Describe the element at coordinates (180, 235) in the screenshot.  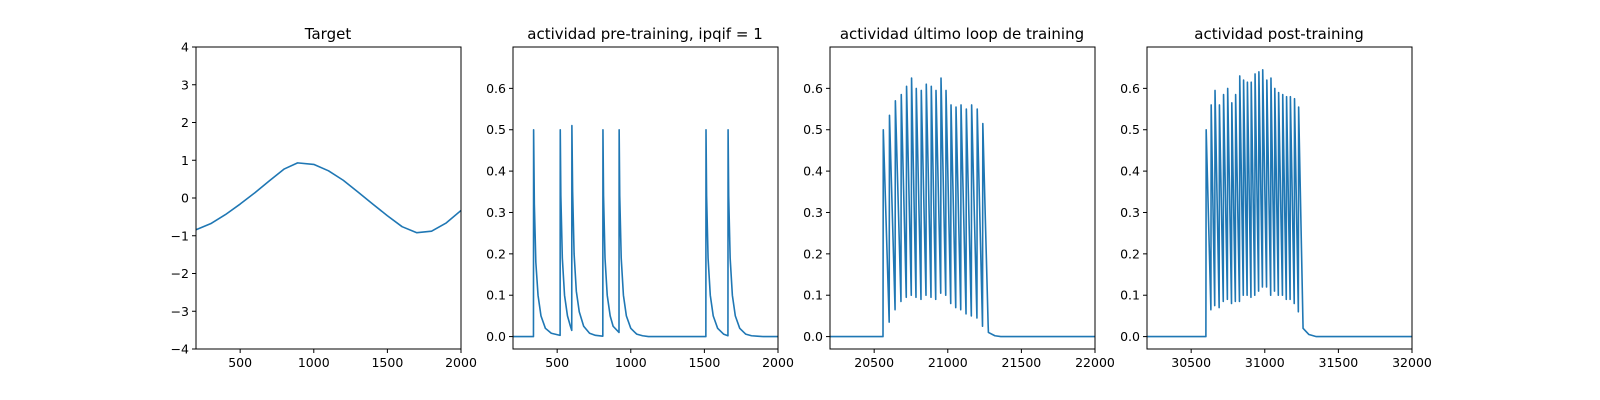
I see `y-tick-label: −1` at that location.